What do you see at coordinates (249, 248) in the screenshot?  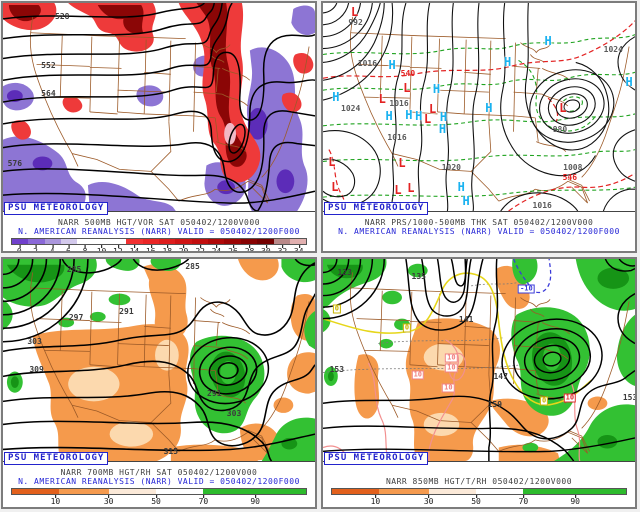 I see `colorbar-tick-label: 28` at bounding box center [249, 248].